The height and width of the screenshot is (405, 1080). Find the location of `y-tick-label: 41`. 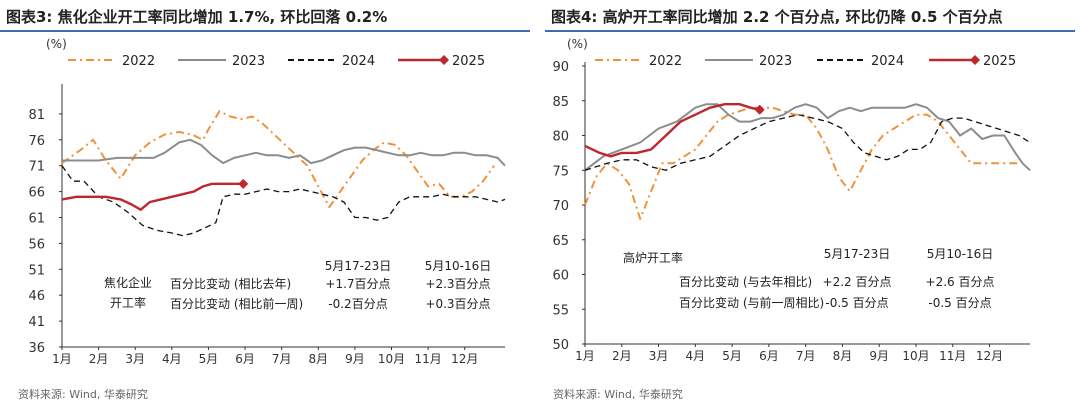

y-tick-label: 41 is located at coordinates (36, 322).